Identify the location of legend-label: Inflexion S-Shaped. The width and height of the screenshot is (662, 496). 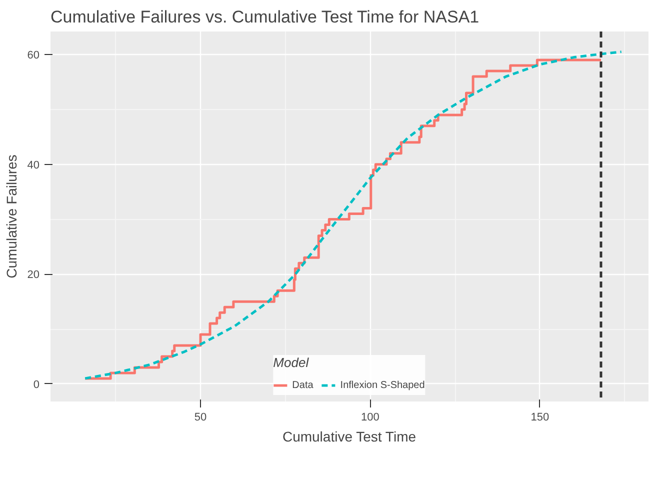
(382, 385).